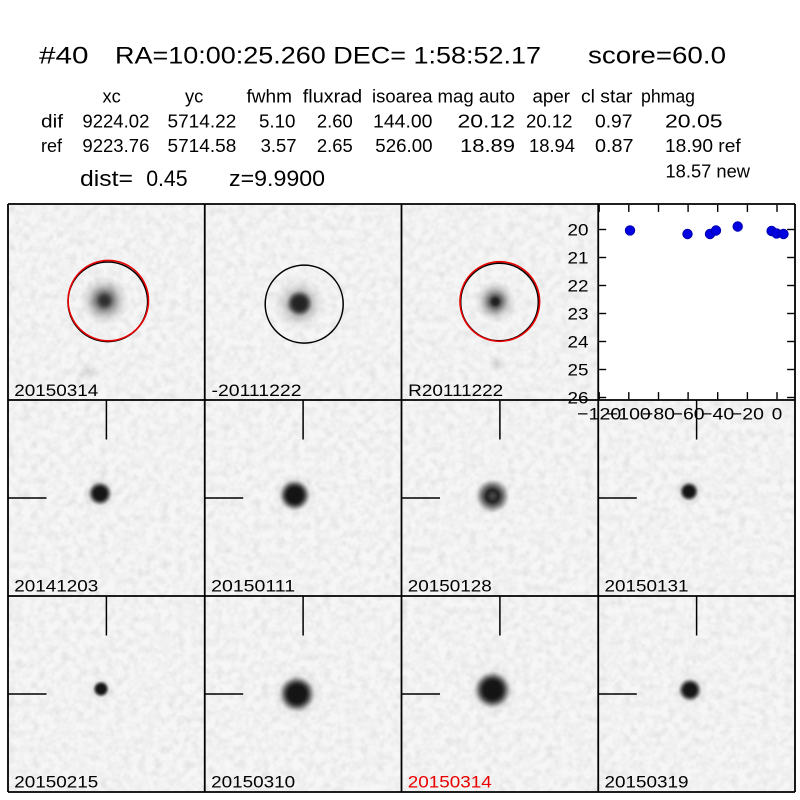 Image resolution: width=800 pixels, height=800 pixels. What do you see at coordinates (578, 314) in the screenshot?
I see `svg-text: 23` at bounding box center [578, 314].